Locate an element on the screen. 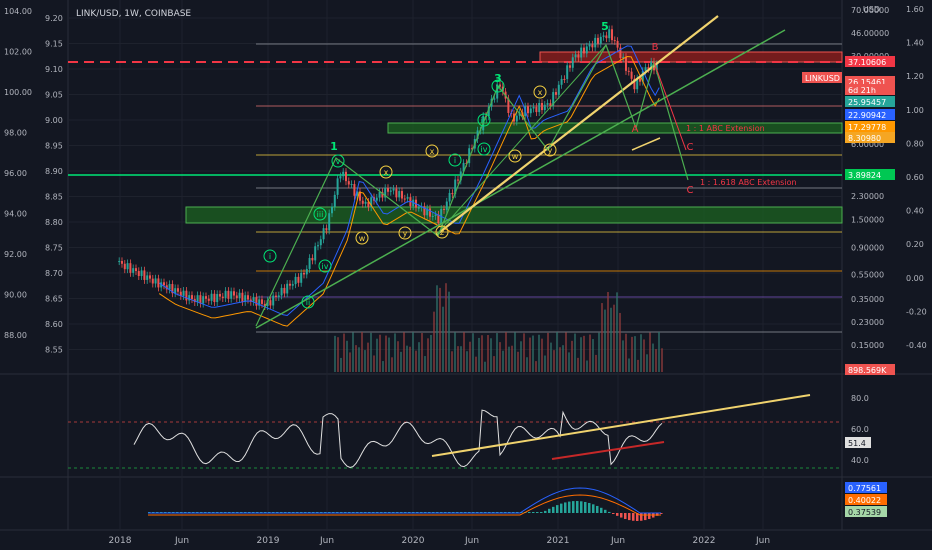 This screenshot has width=932, height=550. wave-i is located at coordinates (270, 256).